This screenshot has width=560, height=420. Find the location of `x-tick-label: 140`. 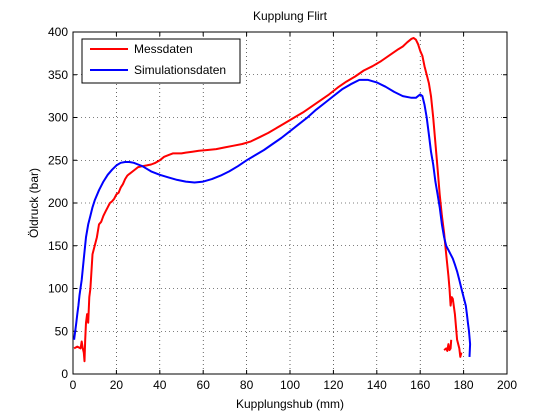

x-tick-label: 140 is located at coordinates (377, 385).